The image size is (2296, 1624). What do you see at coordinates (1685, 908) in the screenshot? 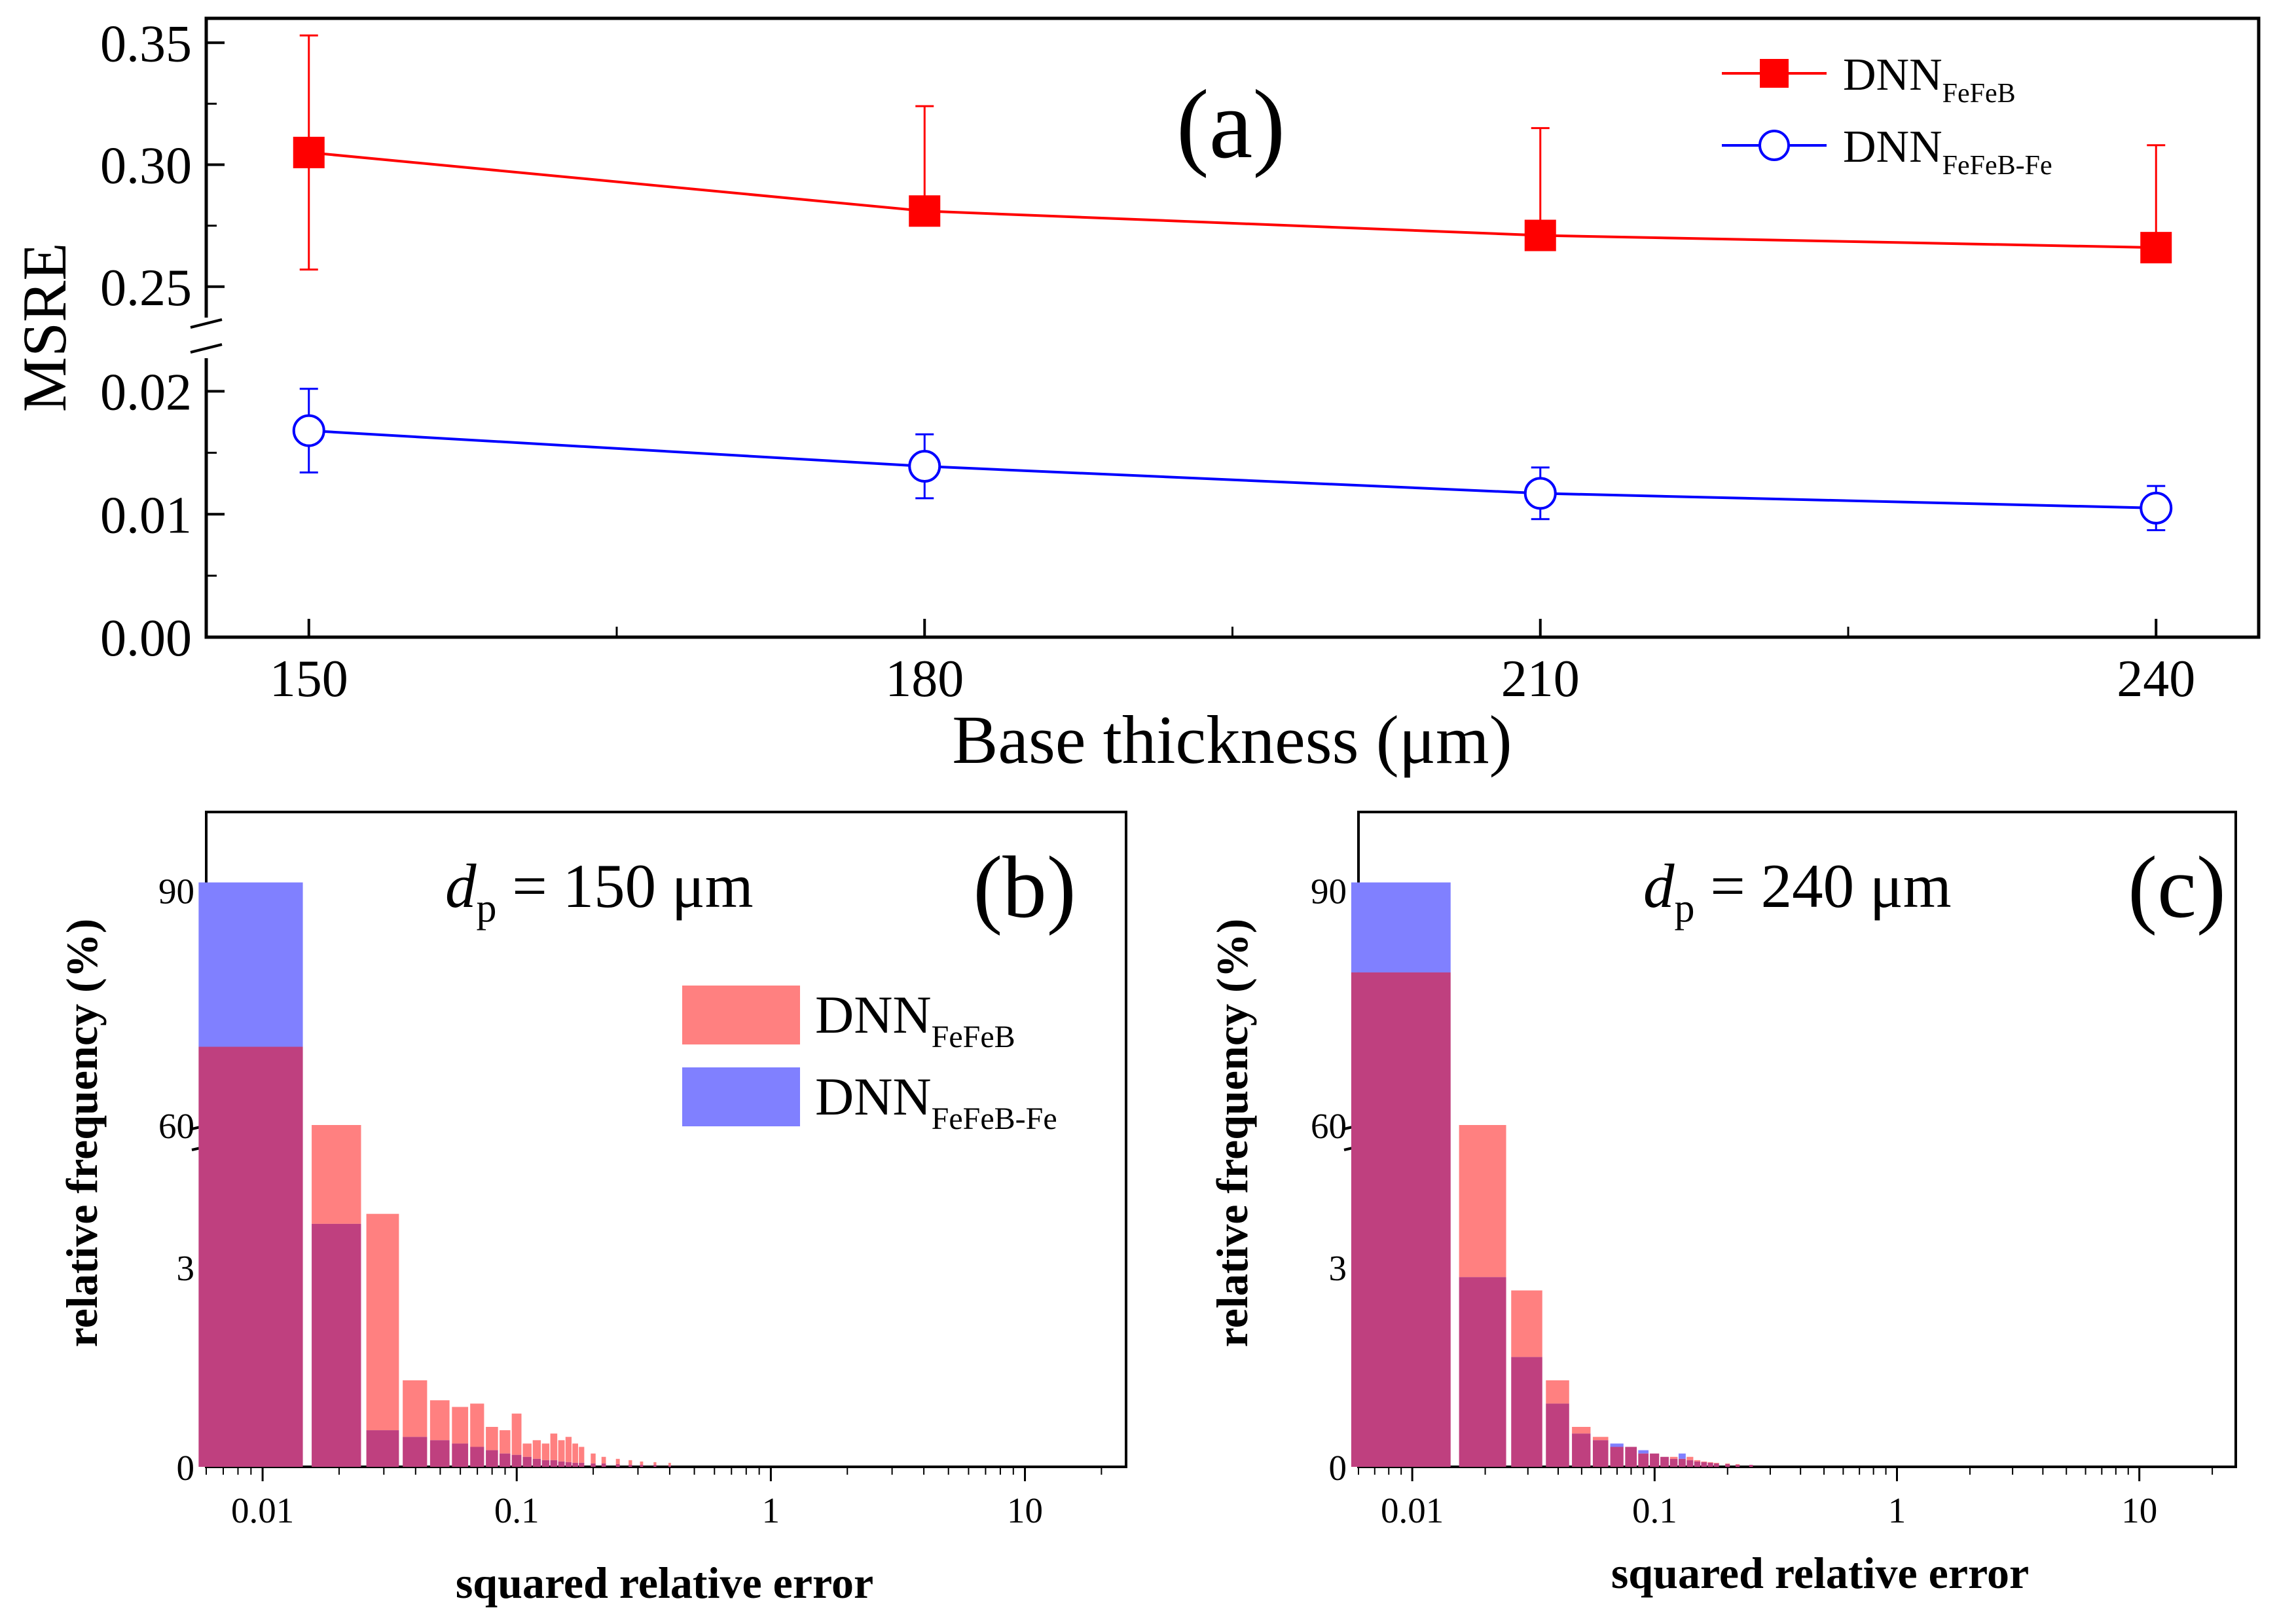
I see `panel-c-annotation-sub: p` at bounding box center [1685, 908].